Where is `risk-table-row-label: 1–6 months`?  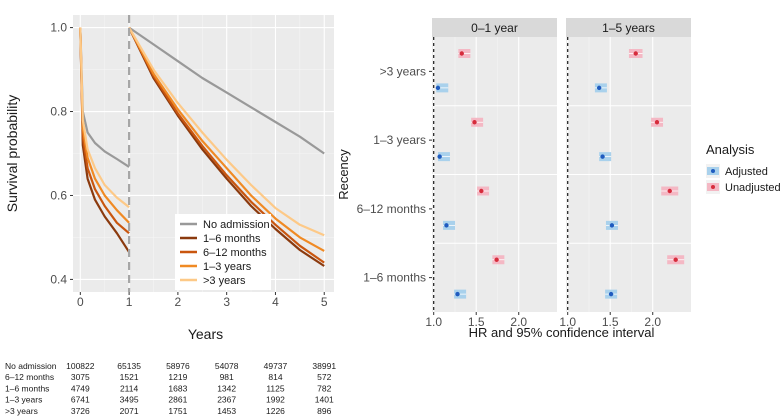 risk-table-row-label: 1–6 months is located at coordinates (27, 388).